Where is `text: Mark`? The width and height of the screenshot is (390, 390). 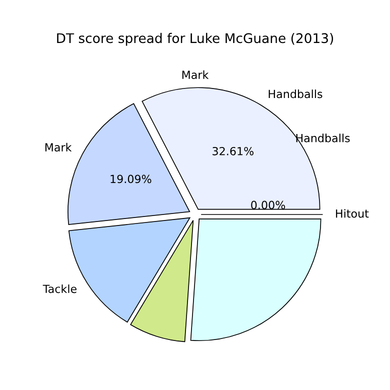
text: Mark is located at coordinates (195, 75).